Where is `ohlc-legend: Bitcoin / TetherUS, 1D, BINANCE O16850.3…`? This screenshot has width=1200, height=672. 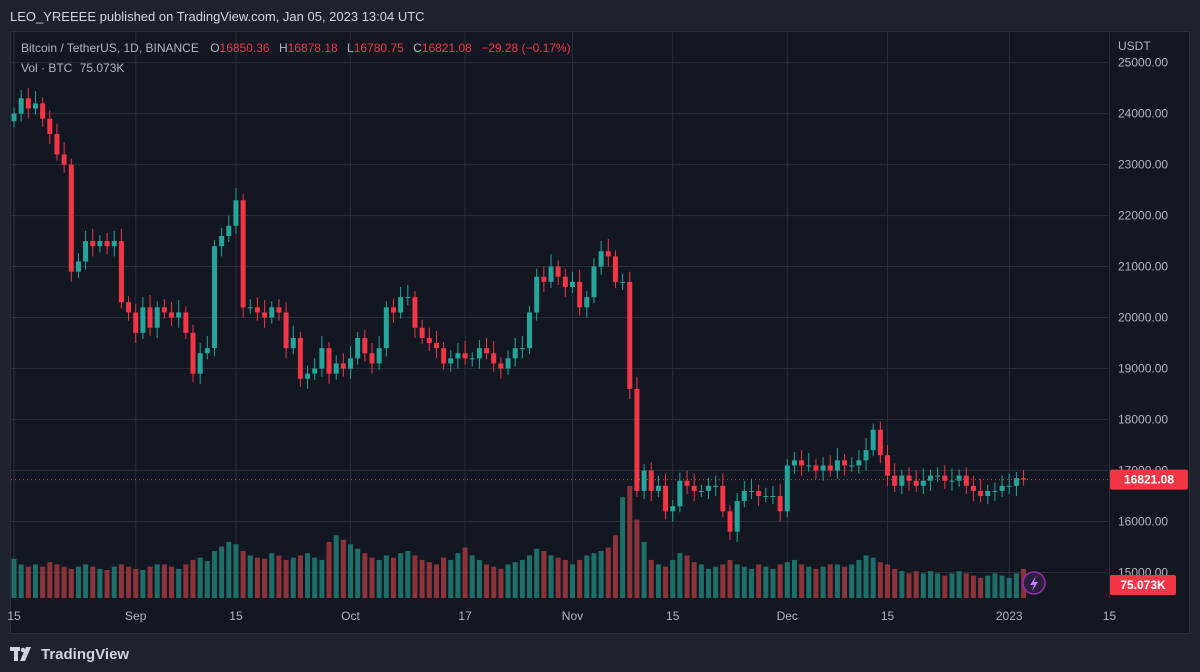
ohlc-legend: Bitcoin / TetherUS, 1D, BINANCE O16850.3… is located at coordinates (296, 48).